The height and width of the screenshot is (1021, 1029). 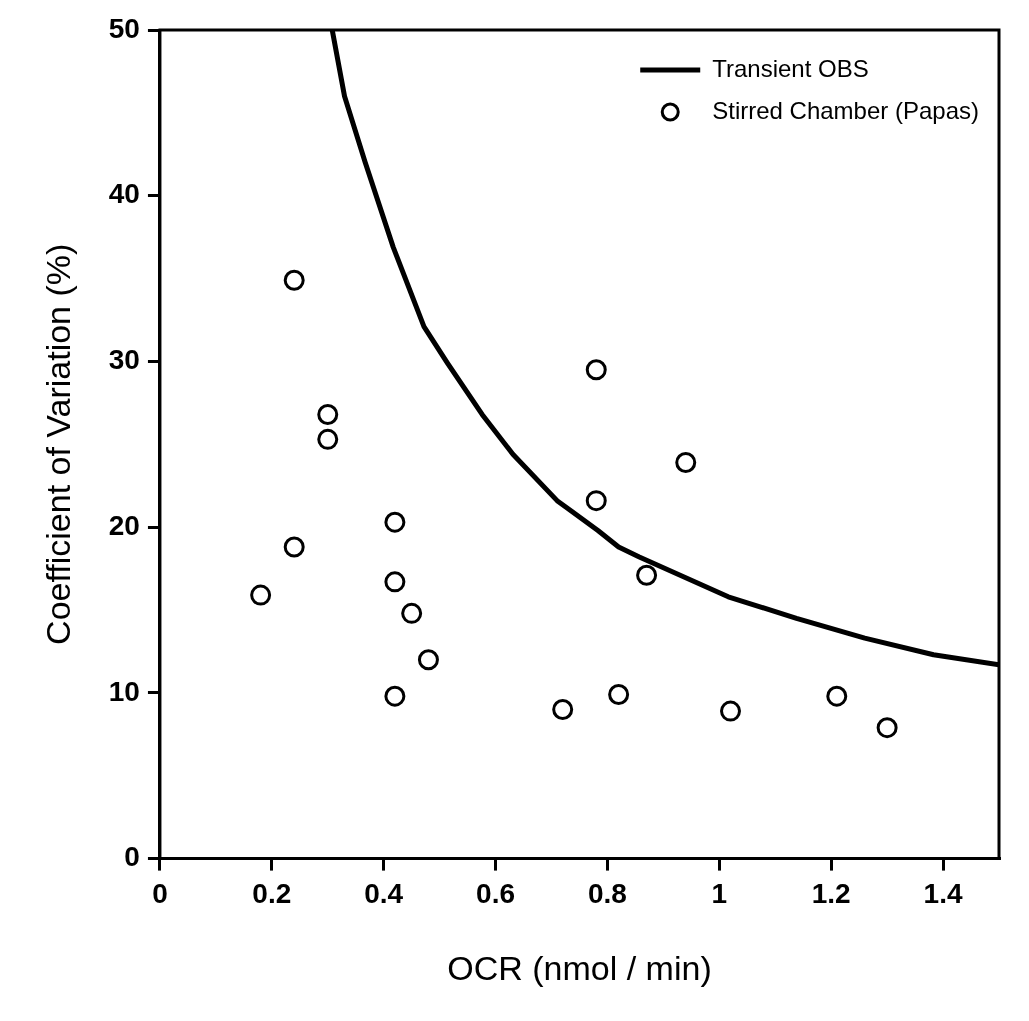 I want to click on x-tick-label: 0.2, so click(x=272, y=894).